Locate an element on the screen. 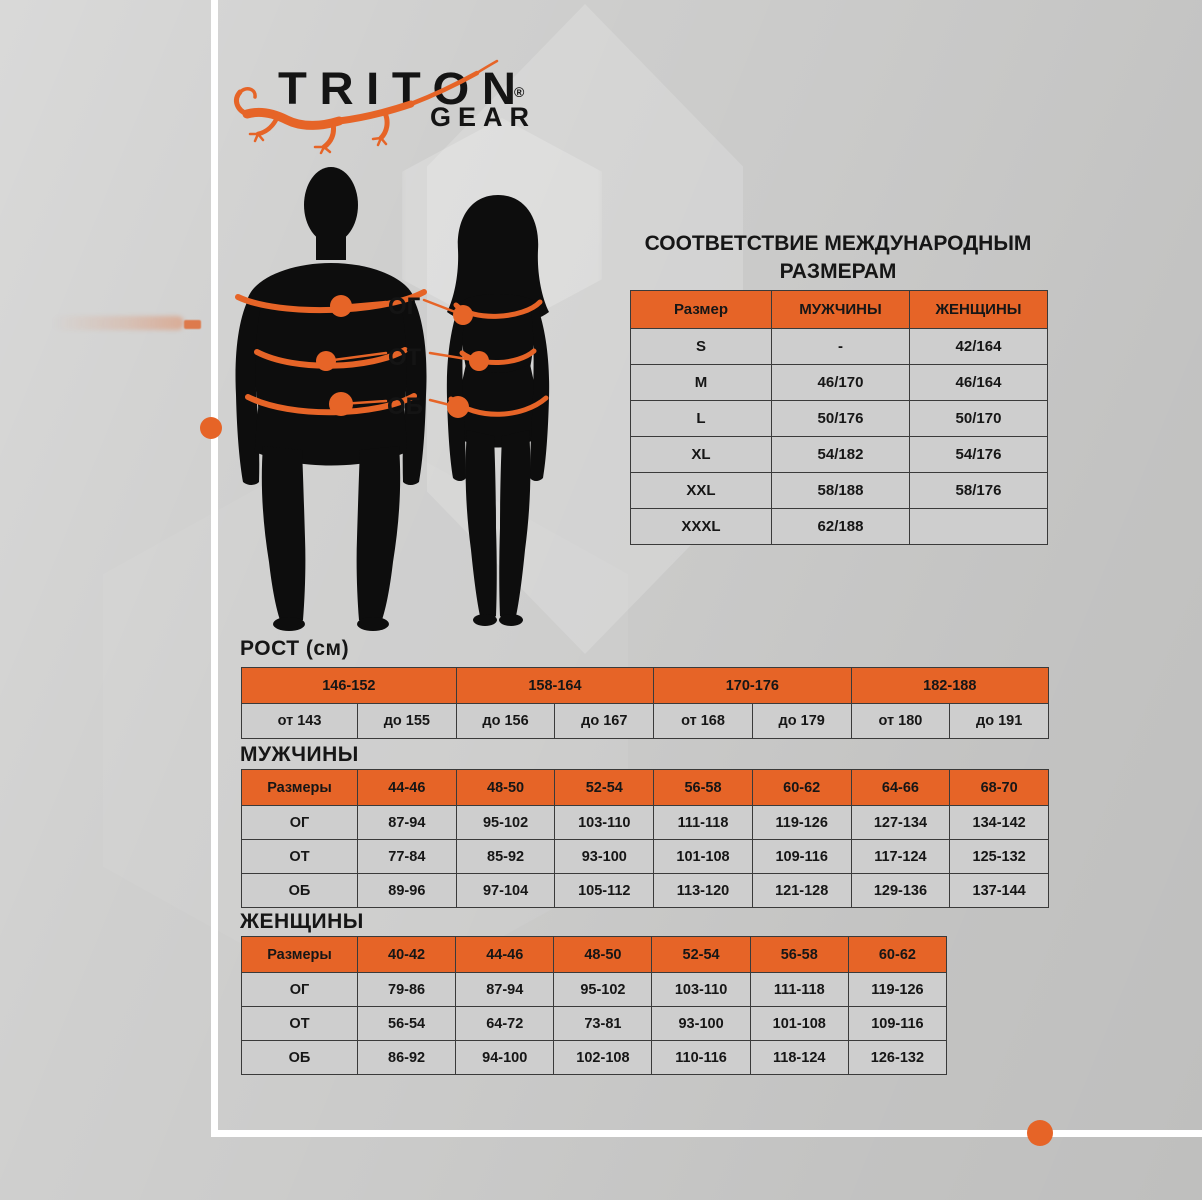 The image size is (1202, 1200). data-cell: L is located at coordinates (701, 418).